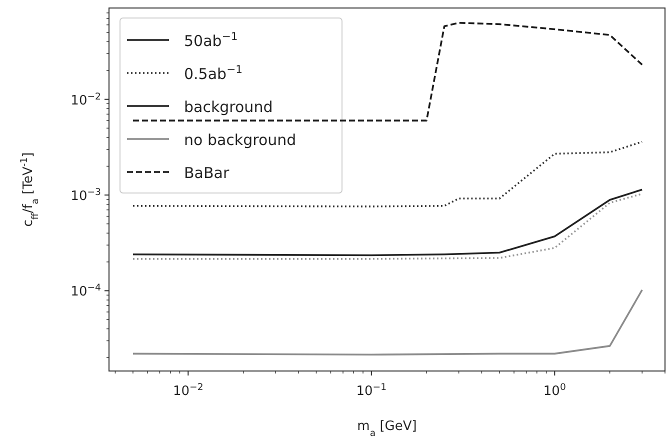 This screenshot has width=667, height=440. What do you see at coordinates (240, 140) in the screenshot?
I see `legend-label: no background` at bounding box center [240, 140].